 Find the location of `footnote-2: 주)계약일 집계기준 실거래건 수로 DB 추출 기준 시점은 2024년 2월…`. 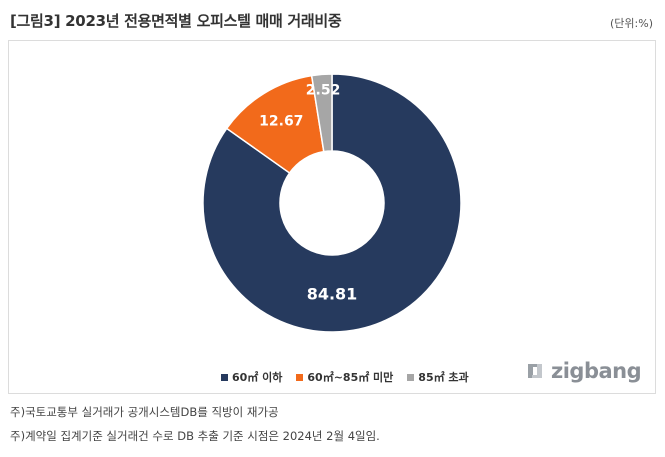

footnote-2: 주)계약일 집계기준 실거래건 수로 DB 추출 기준 시점은 2024년 2월… is located at coordinates (195, 436).